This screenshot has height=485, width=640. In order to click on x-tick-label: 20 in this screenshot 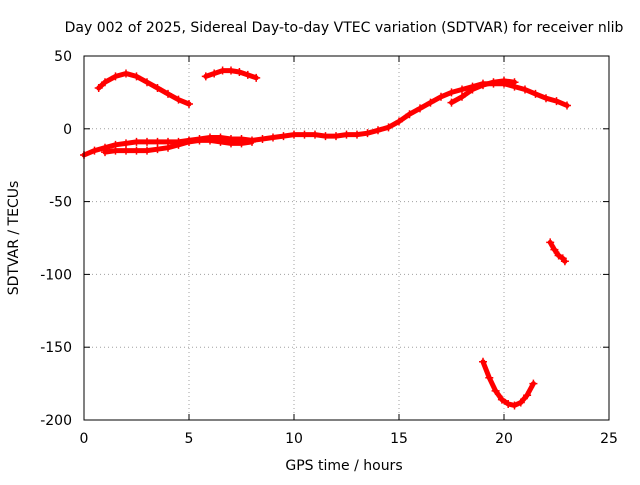, I will do `click(504, 439)`.